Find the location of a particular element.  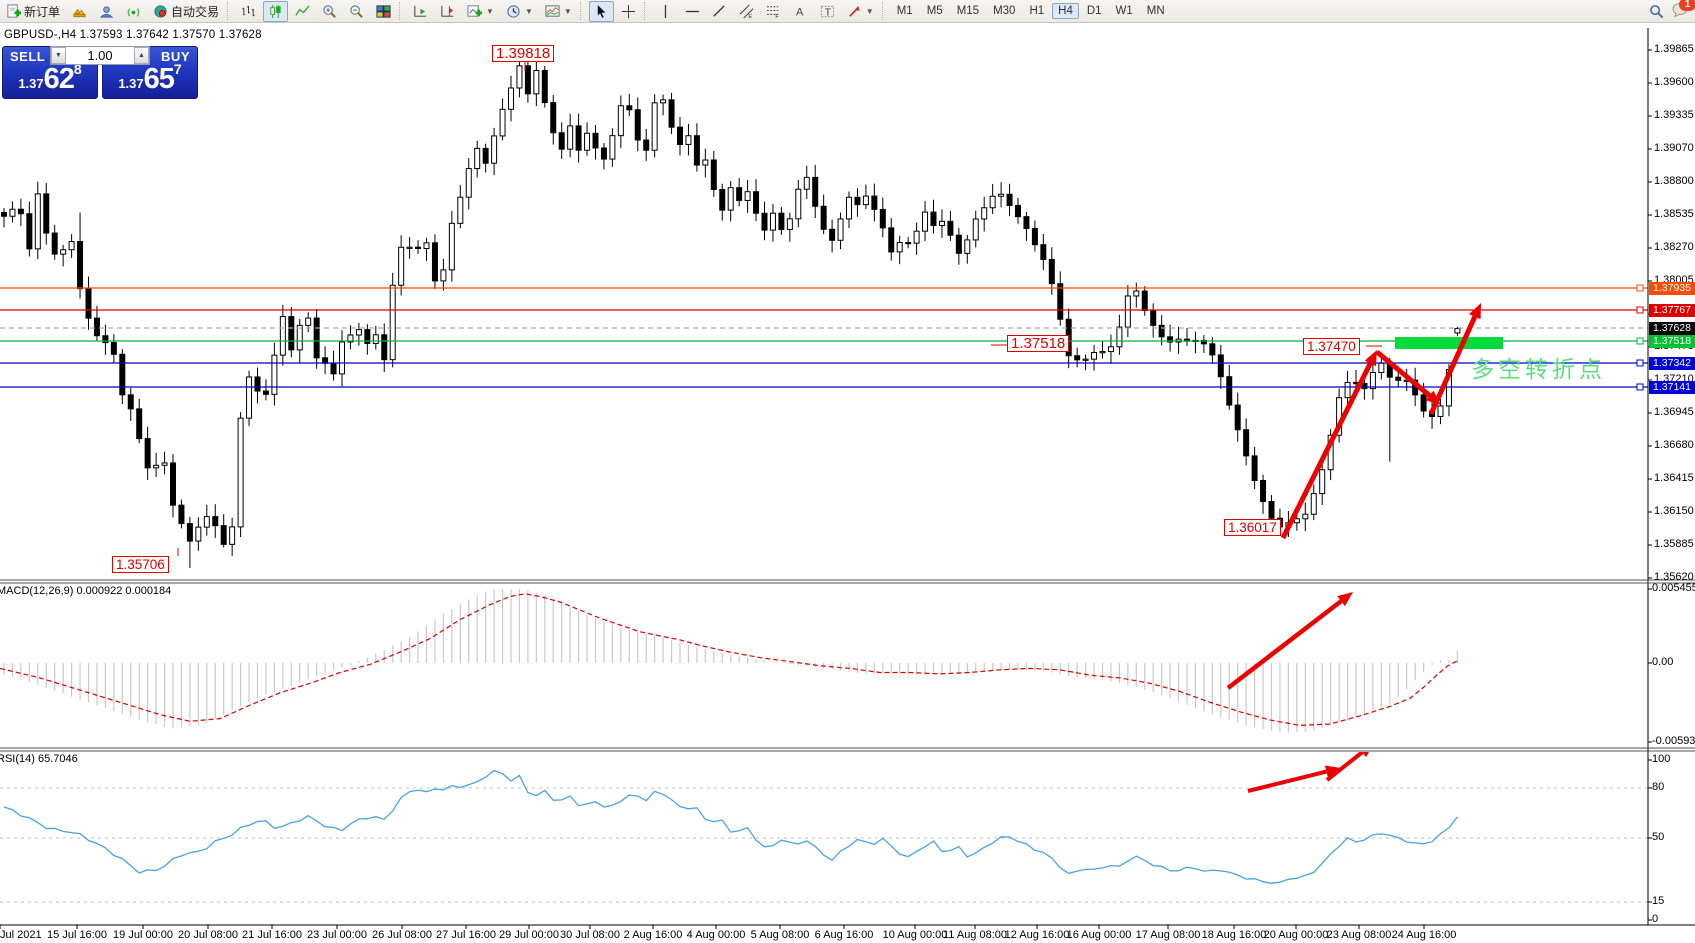

timeframe-button-M1: M1 is located at coordinates (904, 11).